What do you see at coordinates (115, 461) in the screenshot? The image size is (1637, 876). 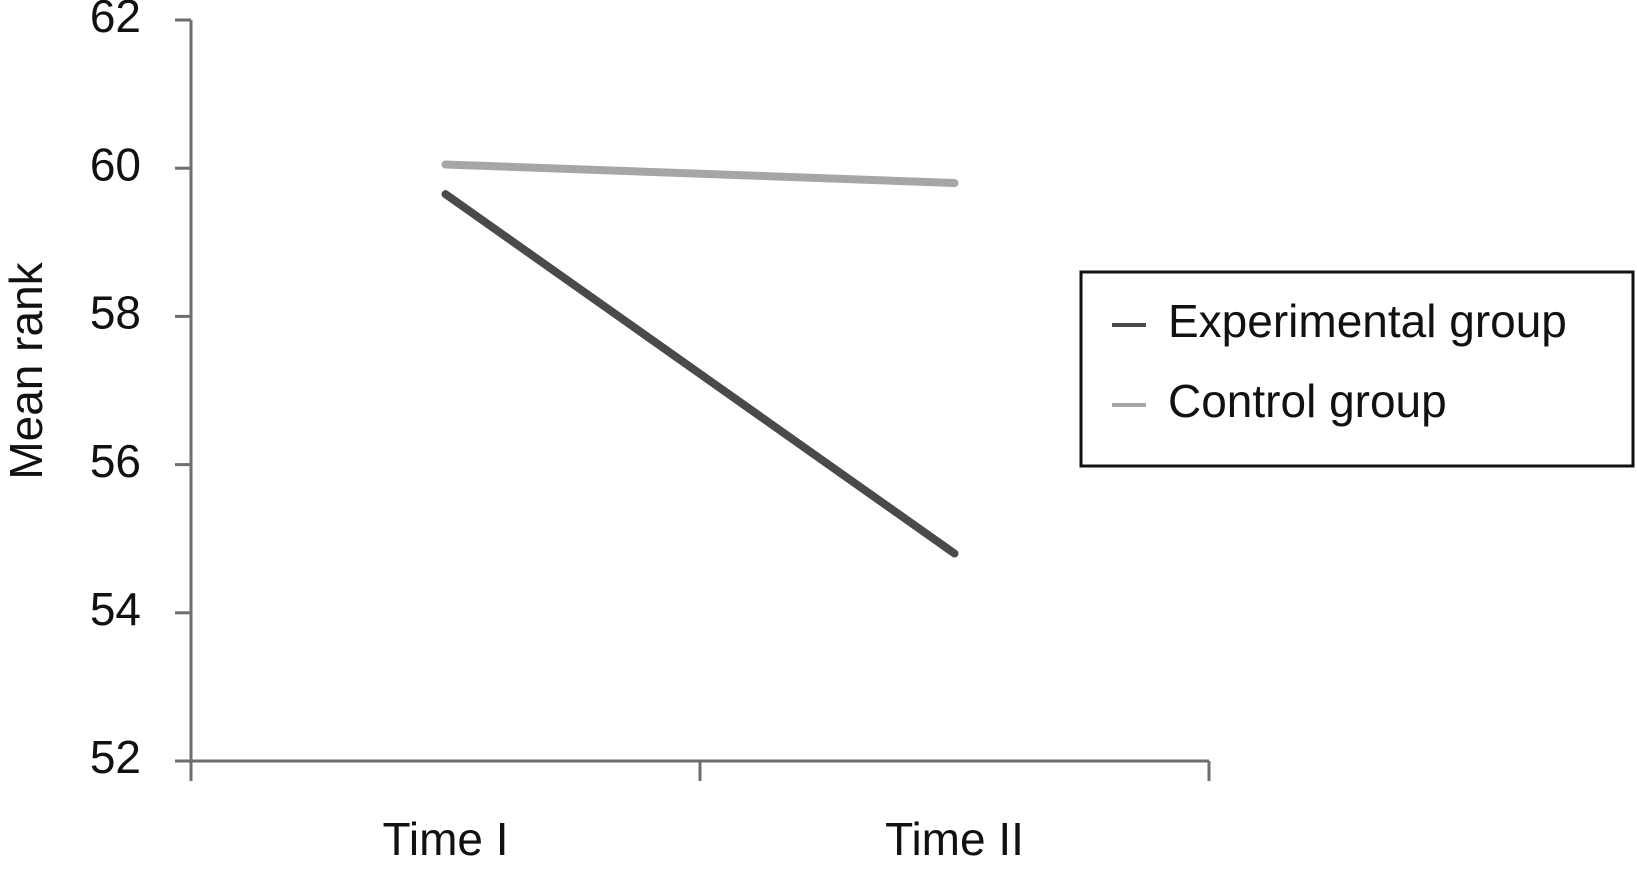 I see `y-tick-label: 56` at bounding box center [115, 461].